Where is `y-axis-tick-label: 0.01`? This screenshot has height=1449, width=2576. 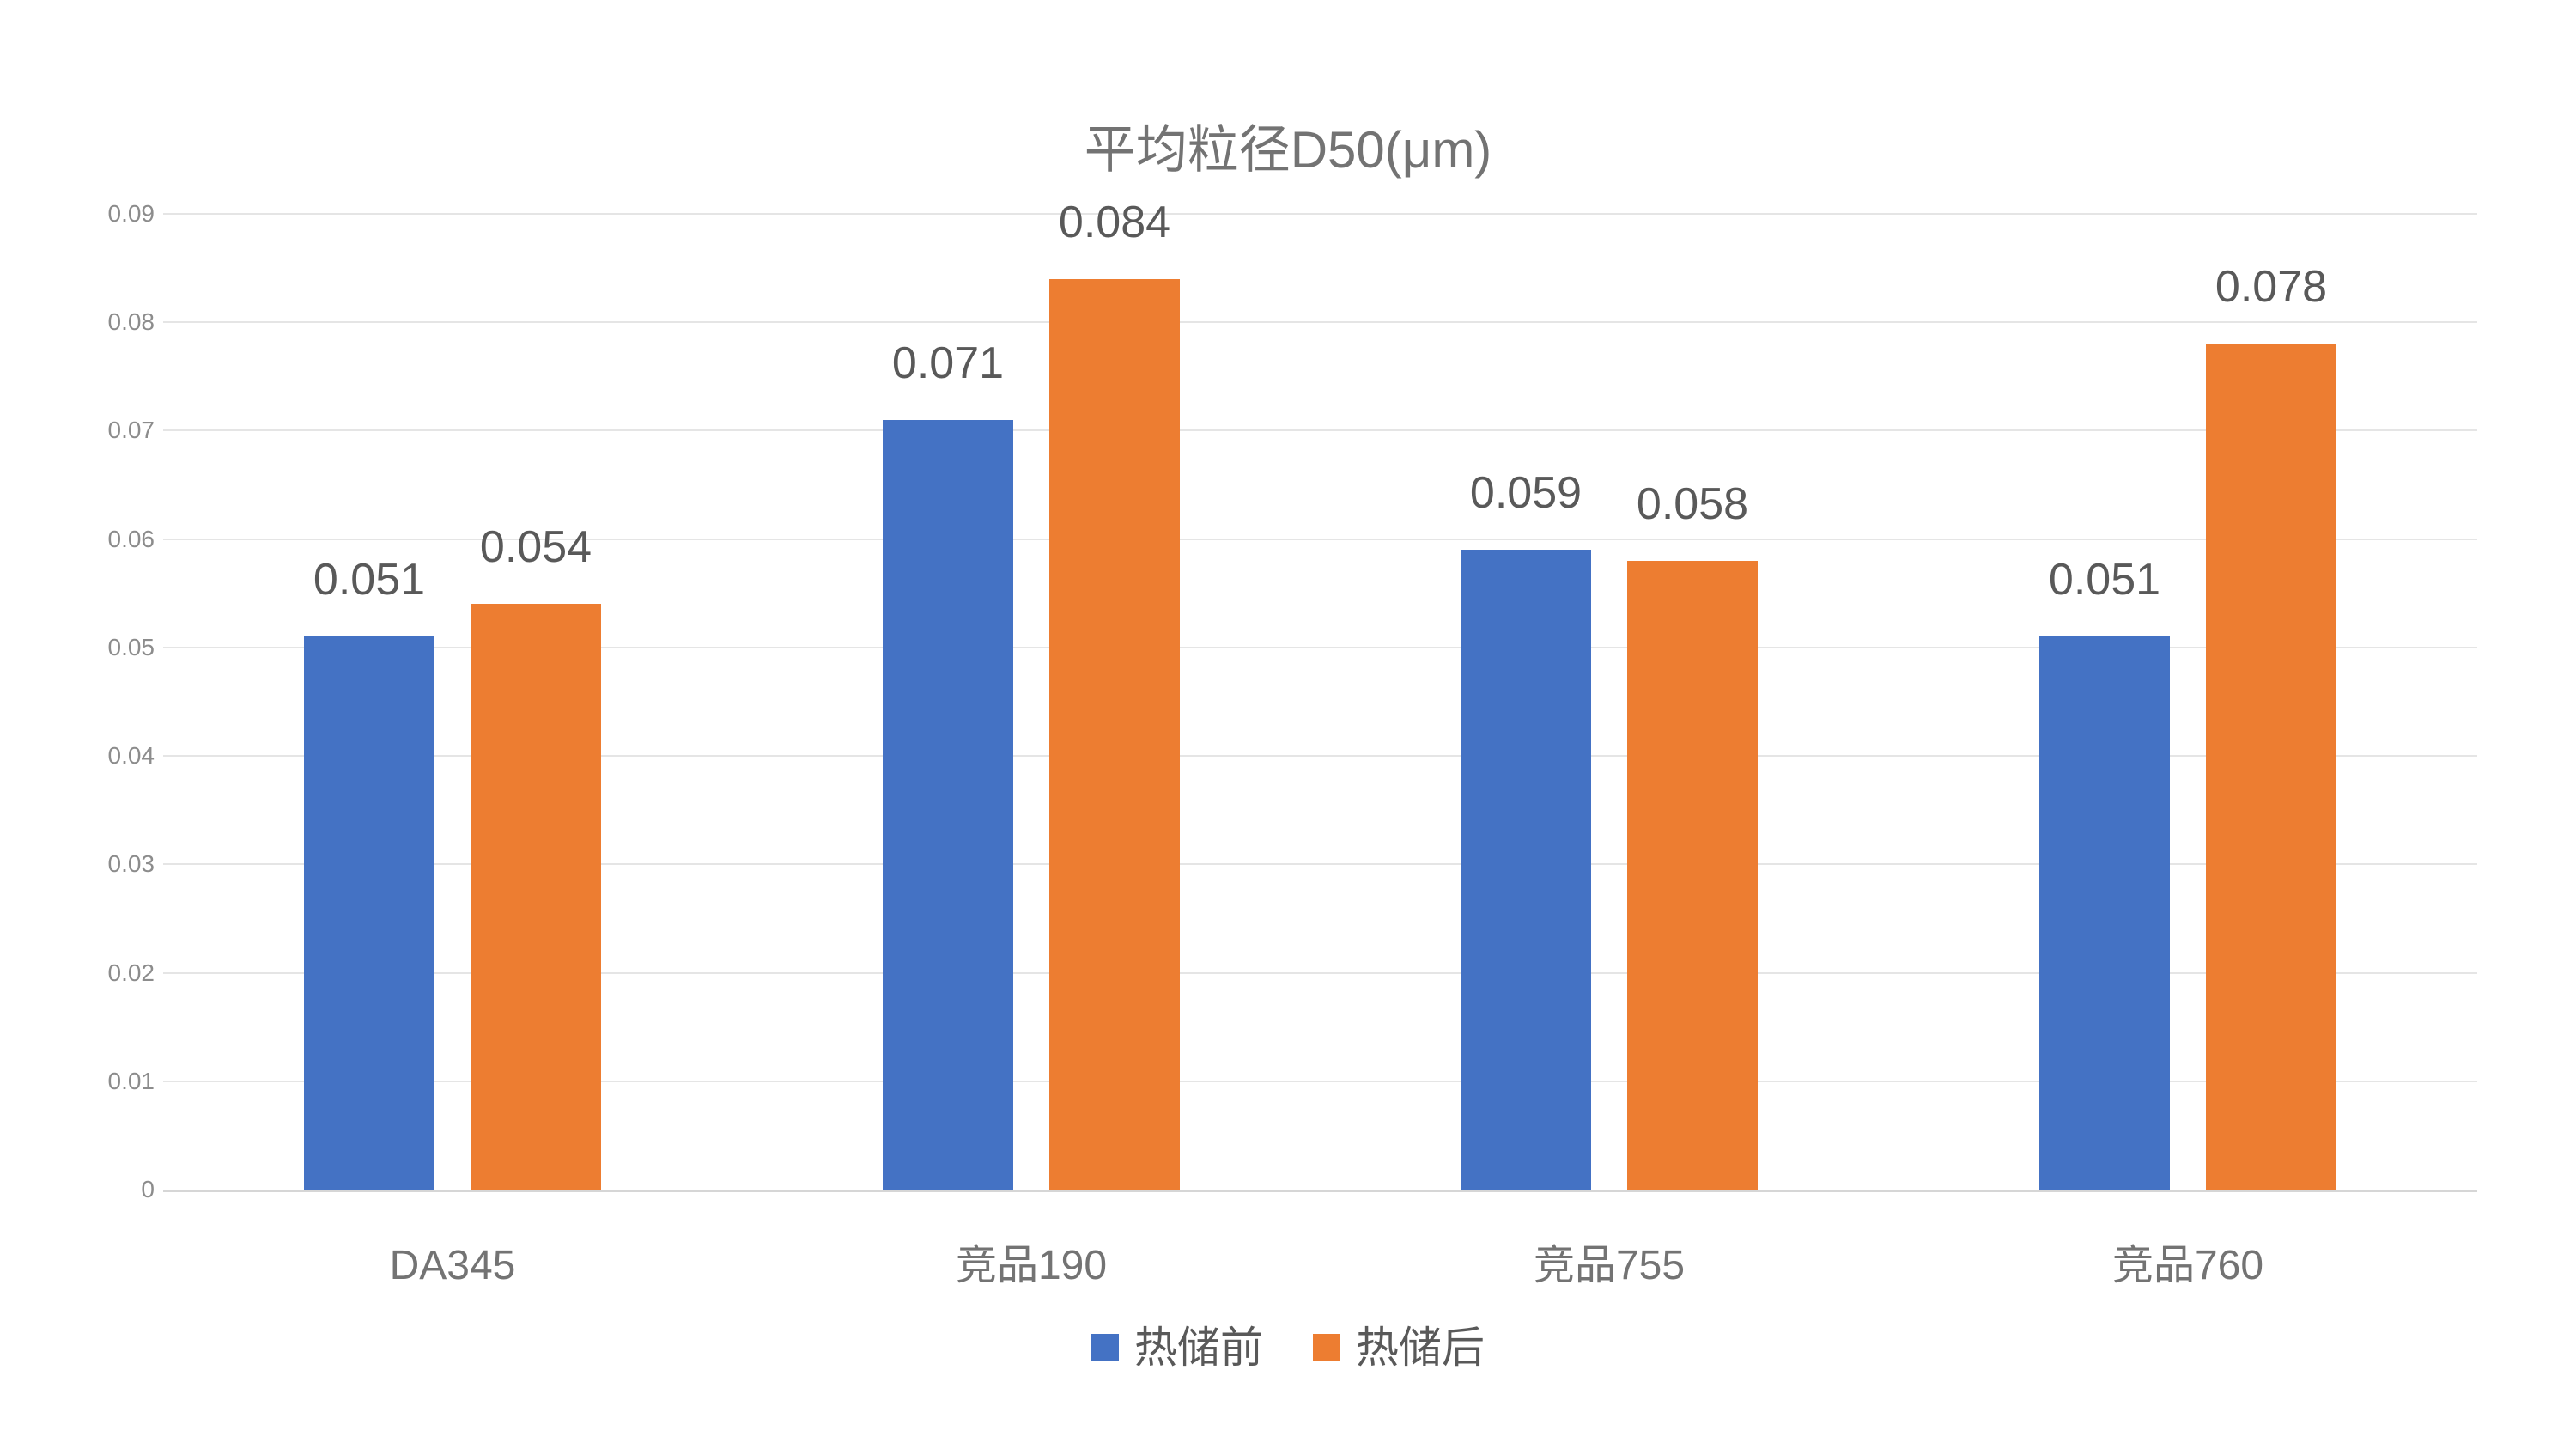 y-axis-tick-label: 0.01 is located at coordinates (131, 1081).